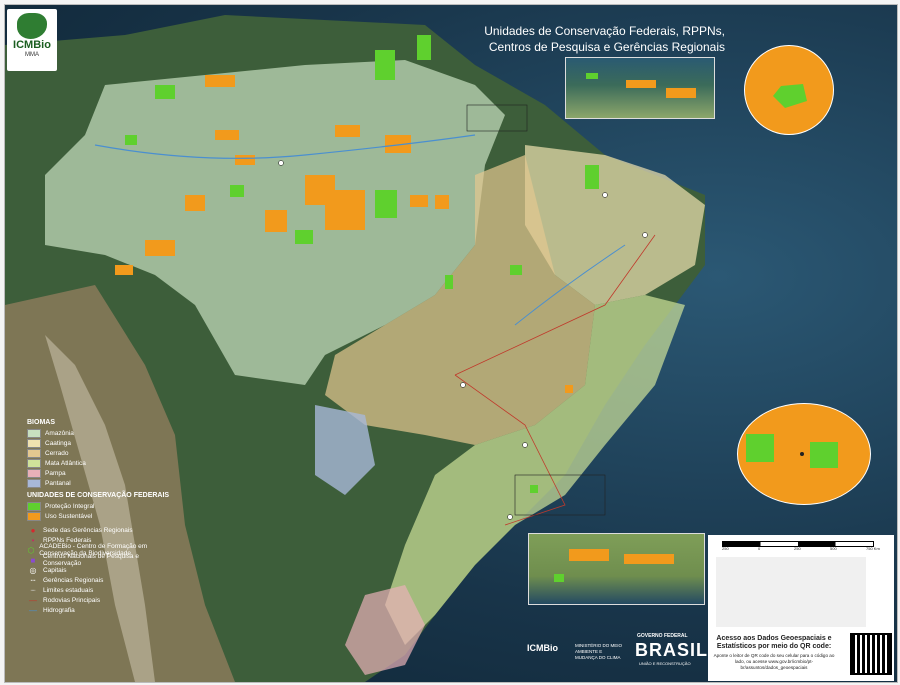 This screenshot has width=900, height=685. Describe the element at coordinates (614, 565) in the screenshot. I see `inset-sudeste-shapes` at that location.